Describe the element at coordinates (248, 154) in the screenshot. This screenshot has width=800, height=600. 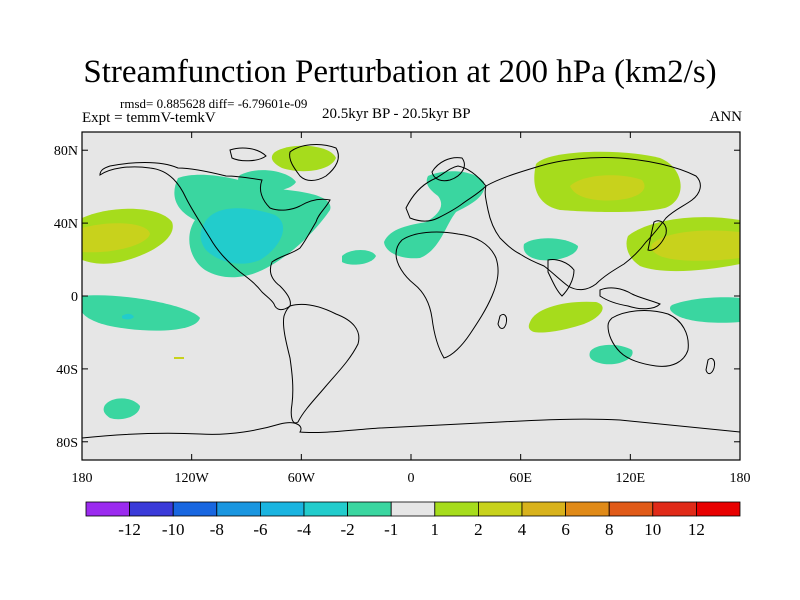
I see `coast-arctic-islands` at that location.